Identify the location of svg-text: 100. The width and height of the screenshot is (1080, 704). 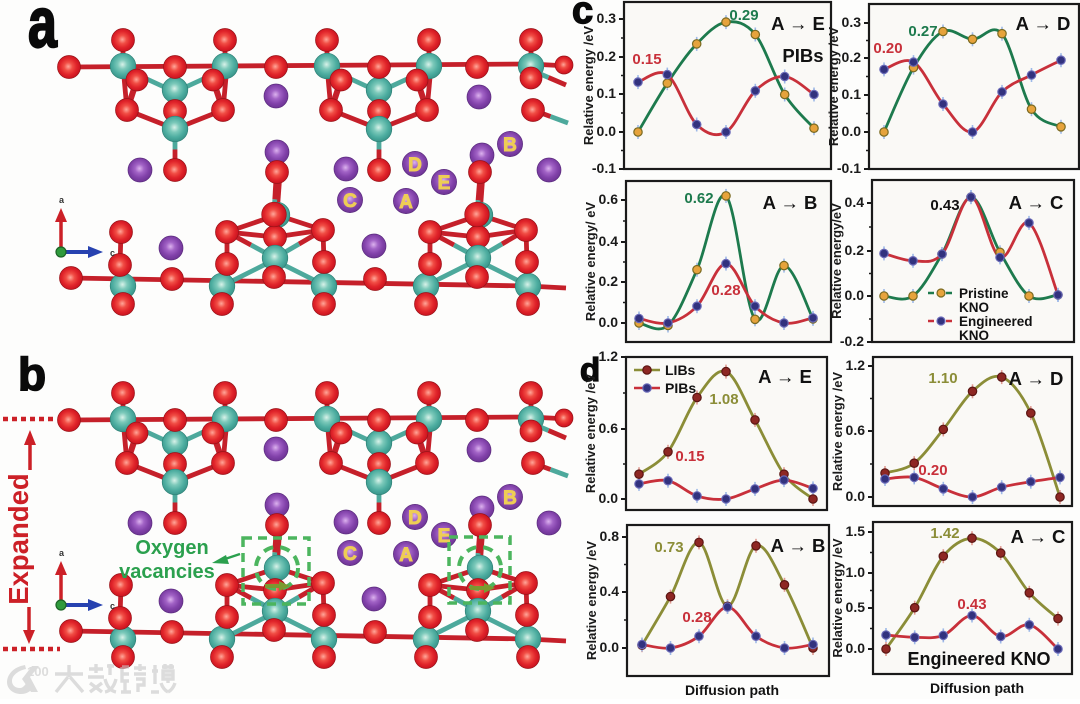
(38, 671).